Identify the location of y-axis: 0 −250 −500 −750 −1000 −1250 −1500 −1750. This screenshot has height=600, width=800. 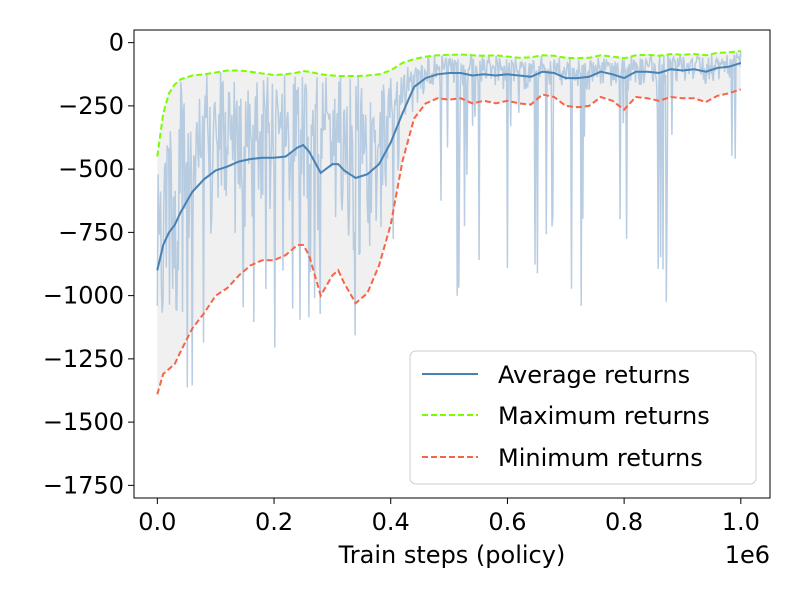
(88, 264).